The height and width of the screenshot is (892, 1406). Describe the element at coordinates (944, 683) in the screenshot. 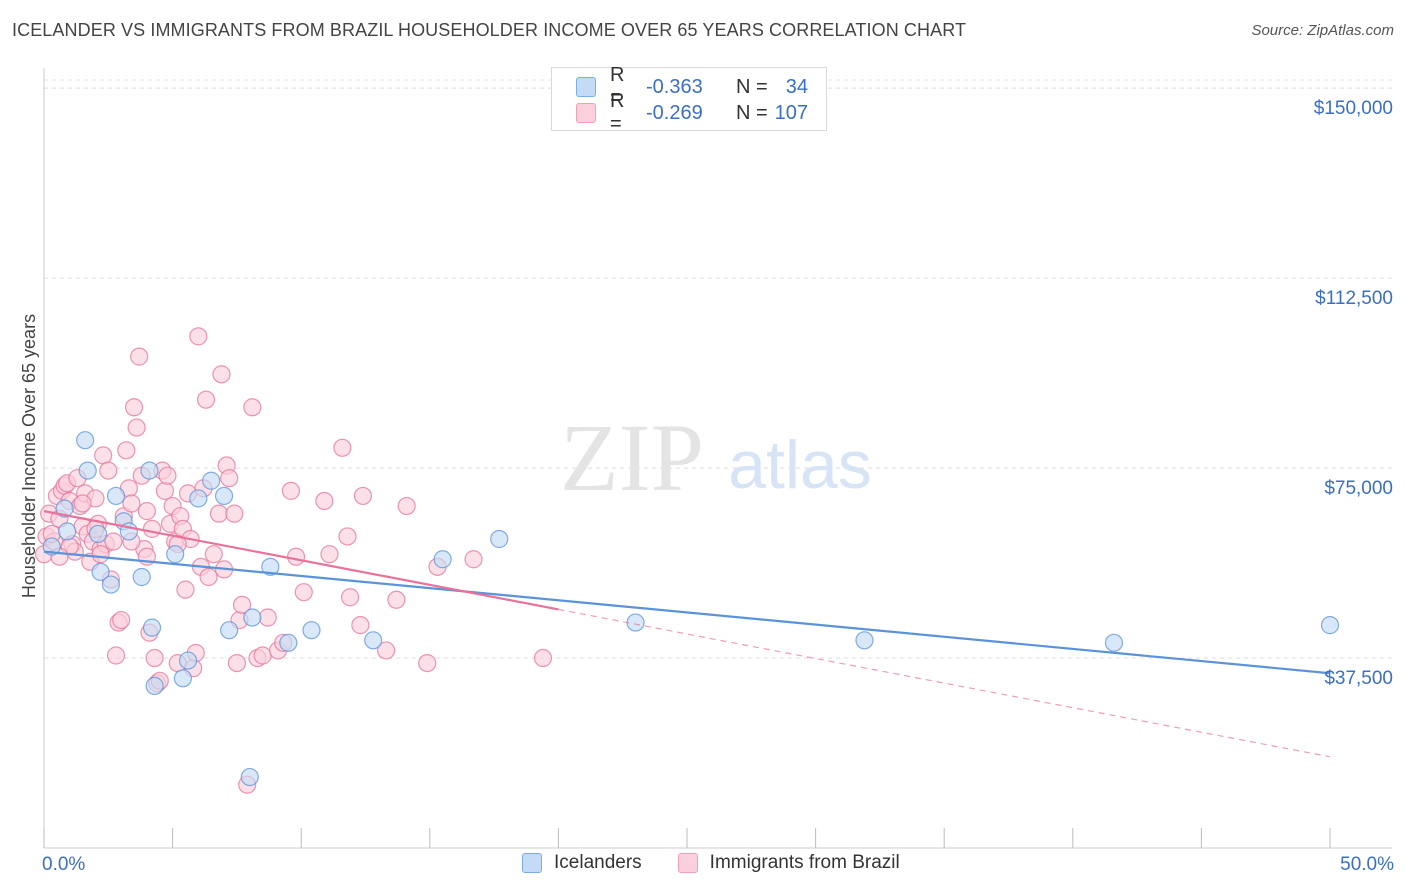

I see `trend-line-brazil-extension` at that location.